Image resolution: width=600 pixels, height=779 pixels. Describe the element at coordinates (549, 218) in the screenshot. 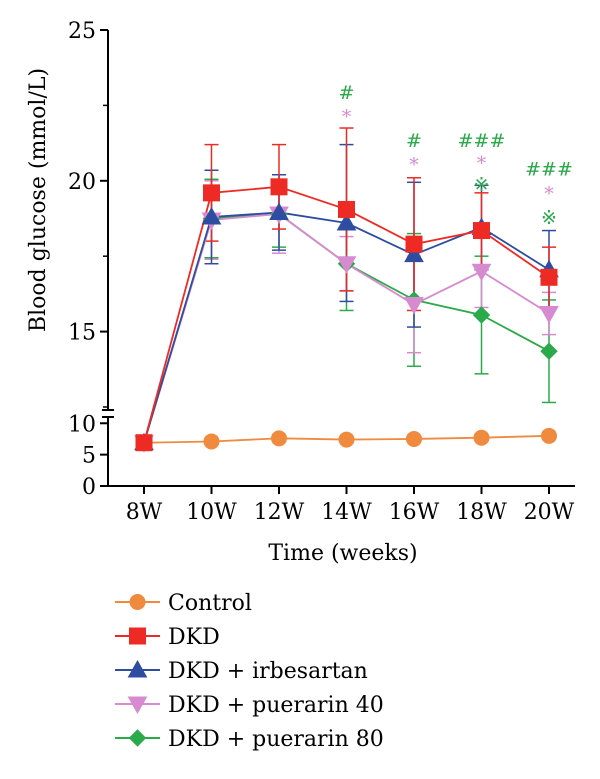

I see `annotation-20w-9: ※` at that location.